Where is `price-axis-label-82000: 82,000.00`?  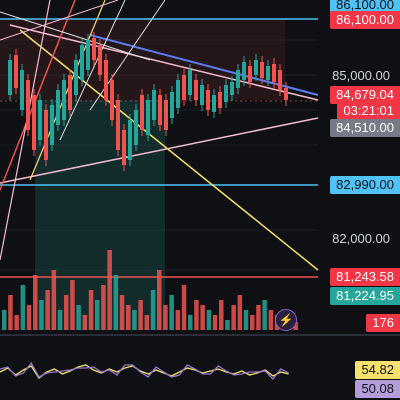
price-axis-label-82000: 82,000.00 is located at coordinates (361, 238).